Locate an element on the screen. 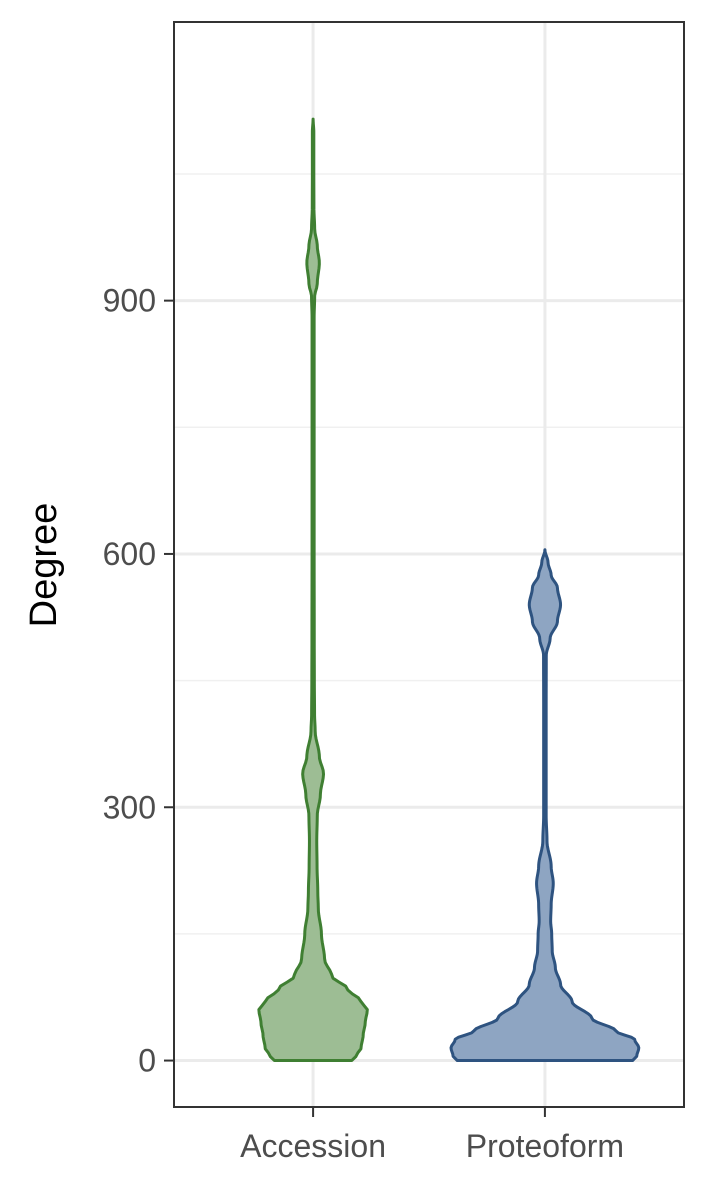  violin-proteoform is located at coordinates (545, 805).